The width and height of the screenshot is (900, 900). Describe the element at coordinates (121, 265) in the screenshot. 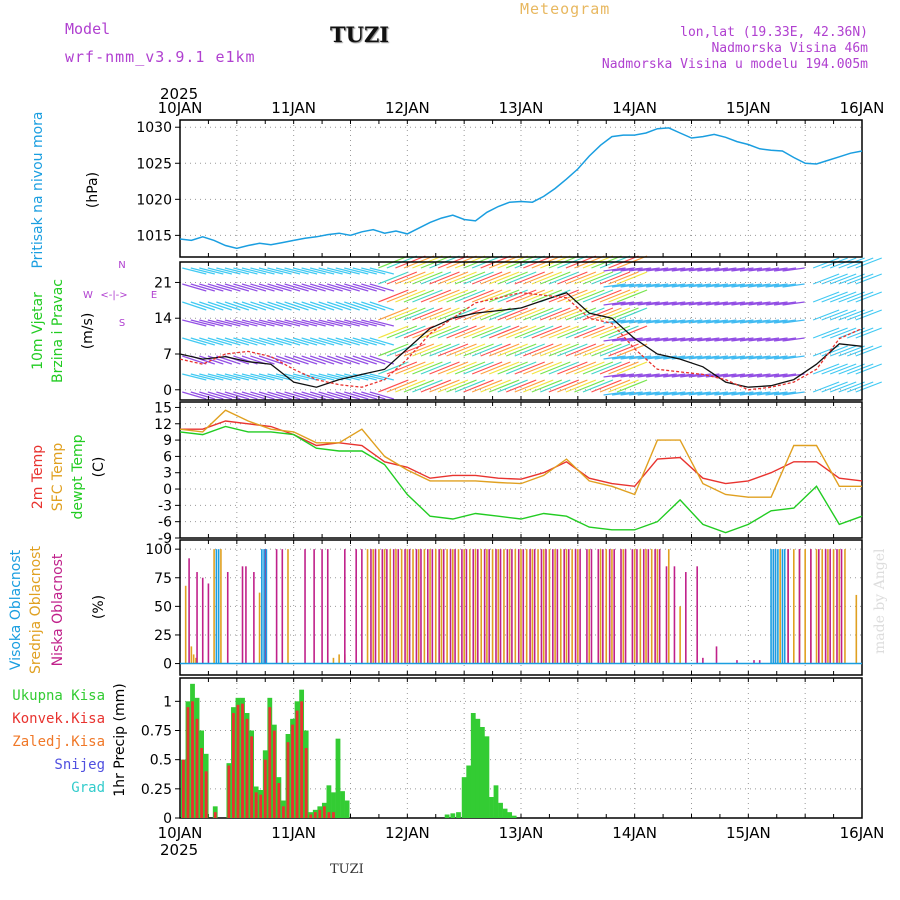

I see `compass-north: N` at that location.